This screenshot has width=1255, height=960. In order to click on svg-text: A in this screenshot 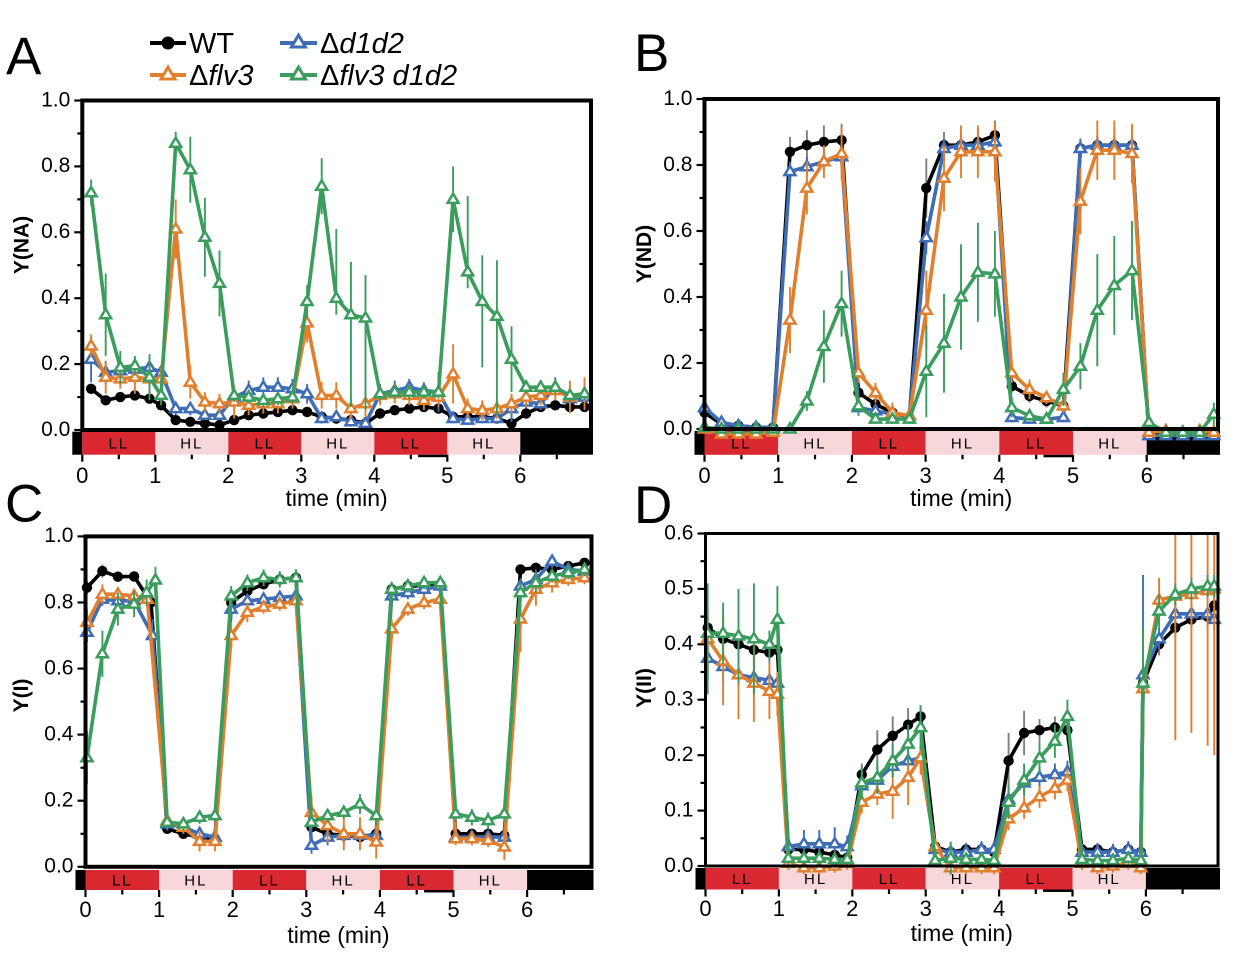, I will do `click(24, 56)`.